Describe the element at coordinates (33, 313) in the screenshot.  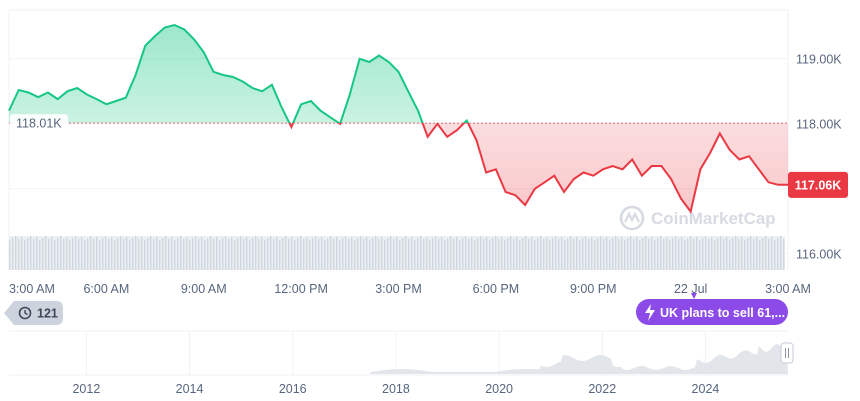
I see `events-badge: 121` at that location.